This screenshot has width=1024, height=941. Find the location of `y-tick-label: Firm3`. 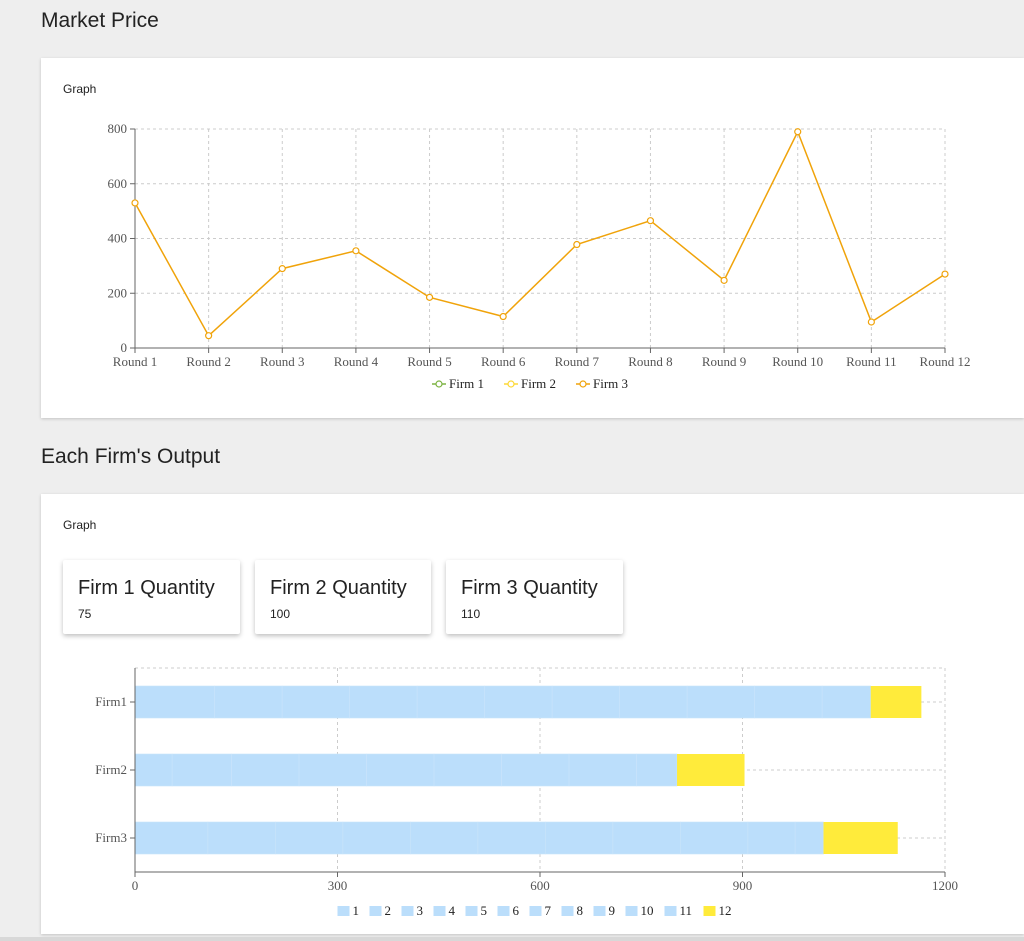

y-tick-label: Firm3 is located at coordinates (111, 837).